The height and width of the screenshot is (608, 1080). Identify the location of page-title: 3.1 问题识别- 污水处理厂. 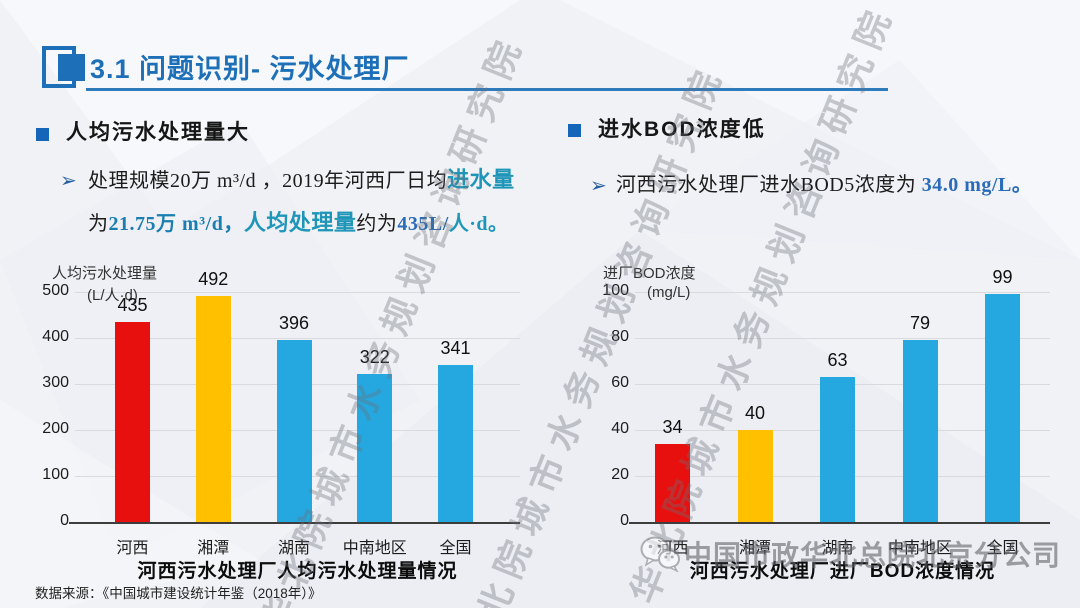
(250, 69).